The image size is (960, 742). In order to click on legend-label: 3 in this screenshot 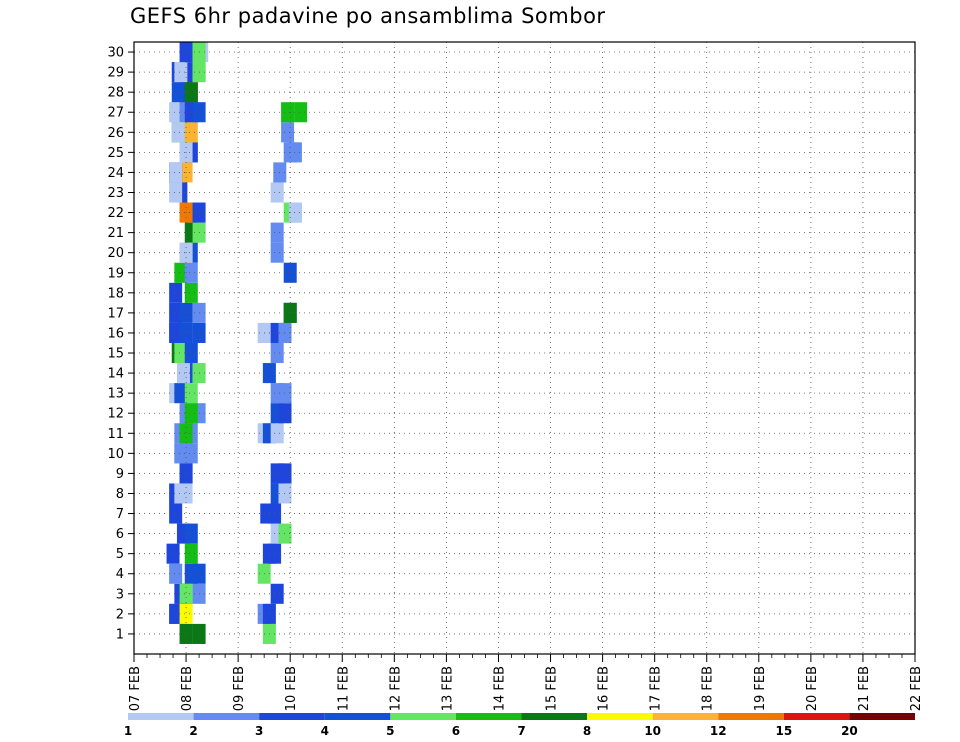, I will do `click(259, 731)`.